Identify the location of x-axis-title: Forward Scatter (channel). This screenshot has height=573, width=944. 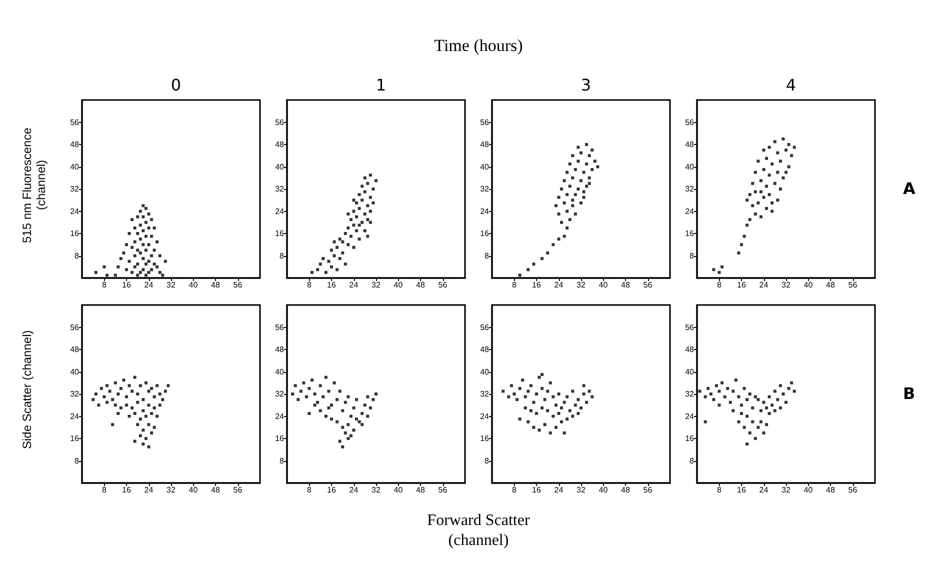
(478, 531).